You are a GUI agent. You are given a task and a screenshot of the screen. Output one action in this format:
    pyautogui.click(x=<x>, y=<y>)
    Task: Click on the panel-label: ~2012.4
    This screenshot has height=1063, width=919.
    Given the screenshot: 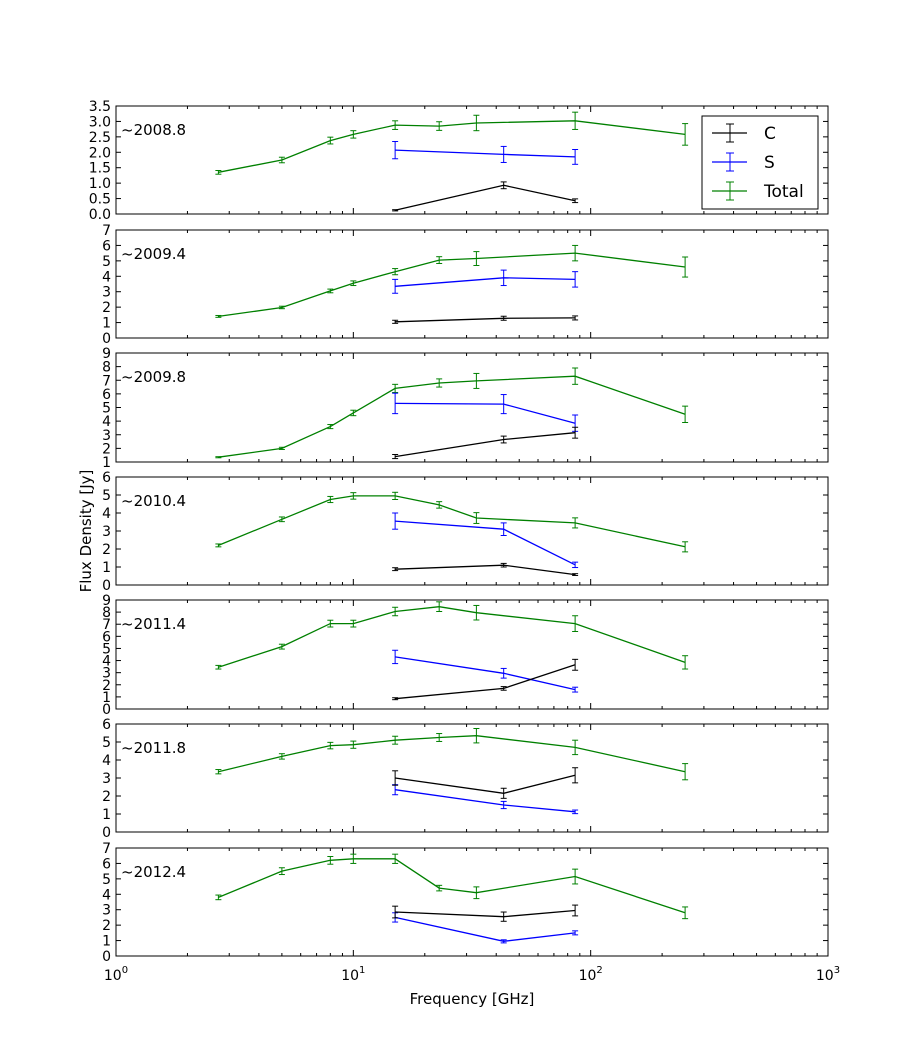 What is the action you would take?
    pyautogui.click(x=153, y=872)
    